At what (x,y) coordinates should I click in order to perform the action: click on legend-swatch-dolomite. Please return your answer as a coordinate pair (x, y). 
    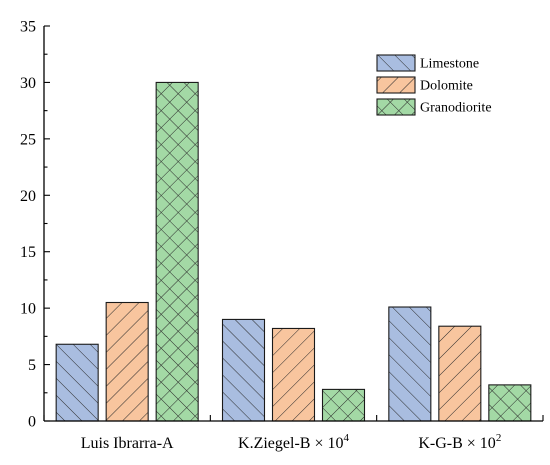
    Looking at the image, I should click on (396, 85).